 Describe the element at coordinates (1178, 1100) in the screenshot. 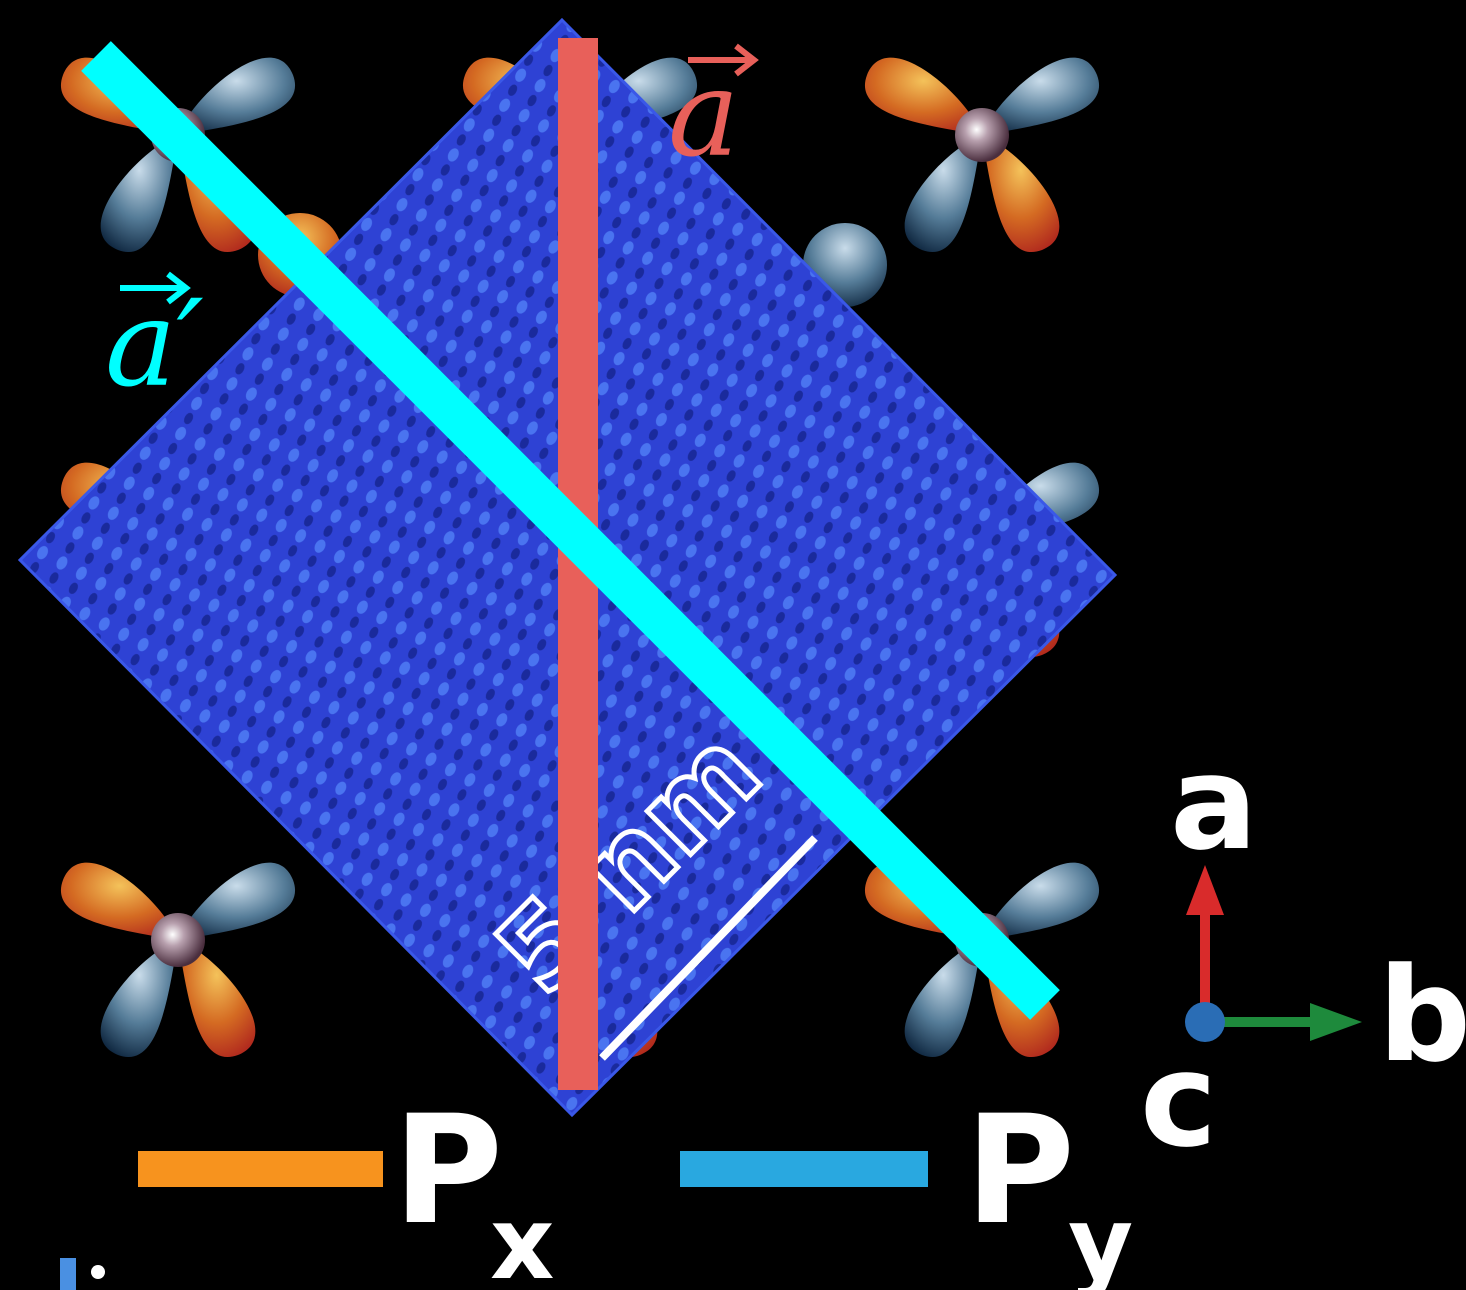

I see `axis-c-label: c` at that location.